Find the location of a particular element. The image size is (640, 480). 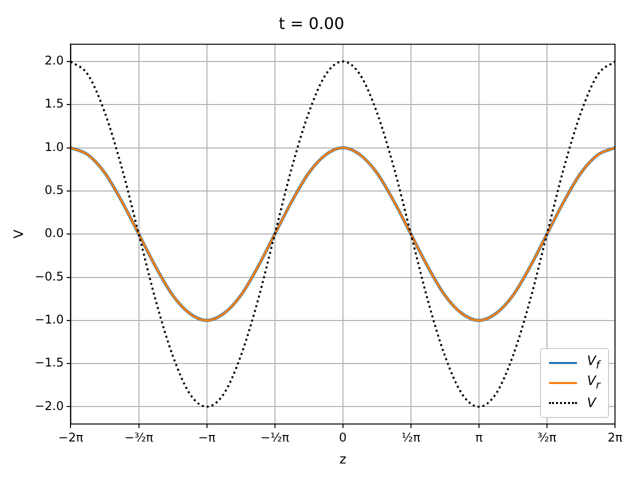

y-axis-title: V is located at coordinates (20, 234).